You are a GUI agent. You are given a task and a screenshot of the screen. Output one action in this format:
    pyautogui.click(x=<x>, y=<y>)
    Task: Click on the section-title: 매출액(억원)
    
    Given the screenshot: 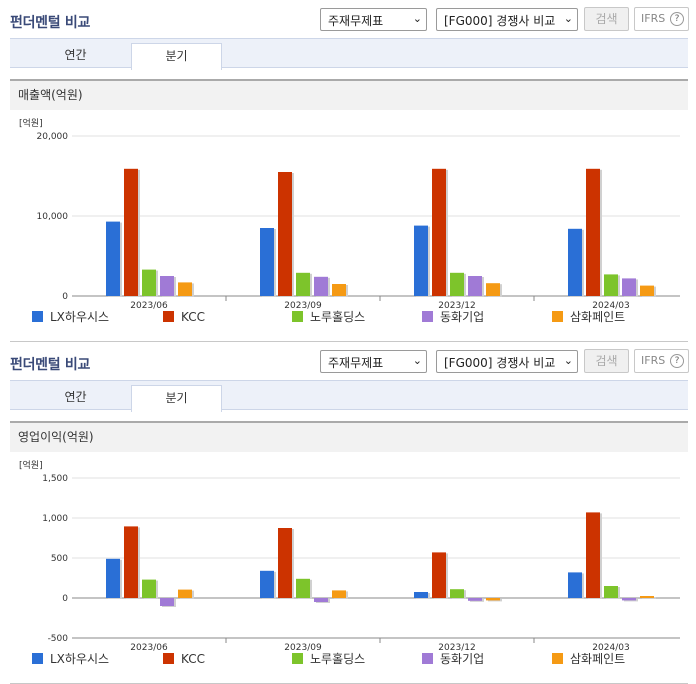 What is the action you would take?
    pyautogui.click(x=349, y=94)
    